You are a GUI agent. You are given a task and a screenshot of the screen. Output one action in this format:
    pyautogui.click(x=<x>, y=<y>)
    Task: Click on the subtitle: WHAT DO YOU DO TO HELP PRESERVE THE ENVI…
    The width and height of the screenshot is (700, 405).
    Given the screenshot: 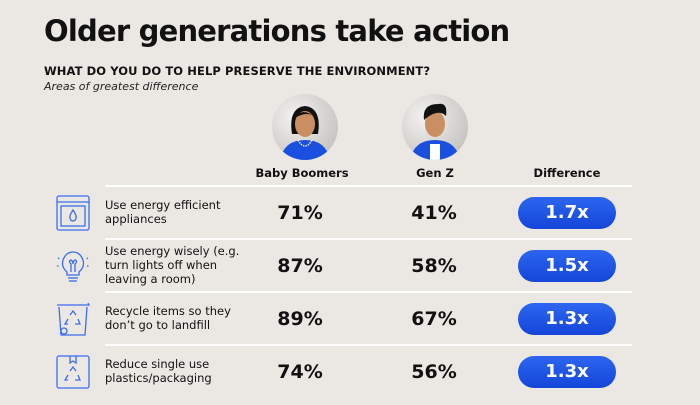 What is the action you would take?
    pyautogui.click(x=237, y=71)
    